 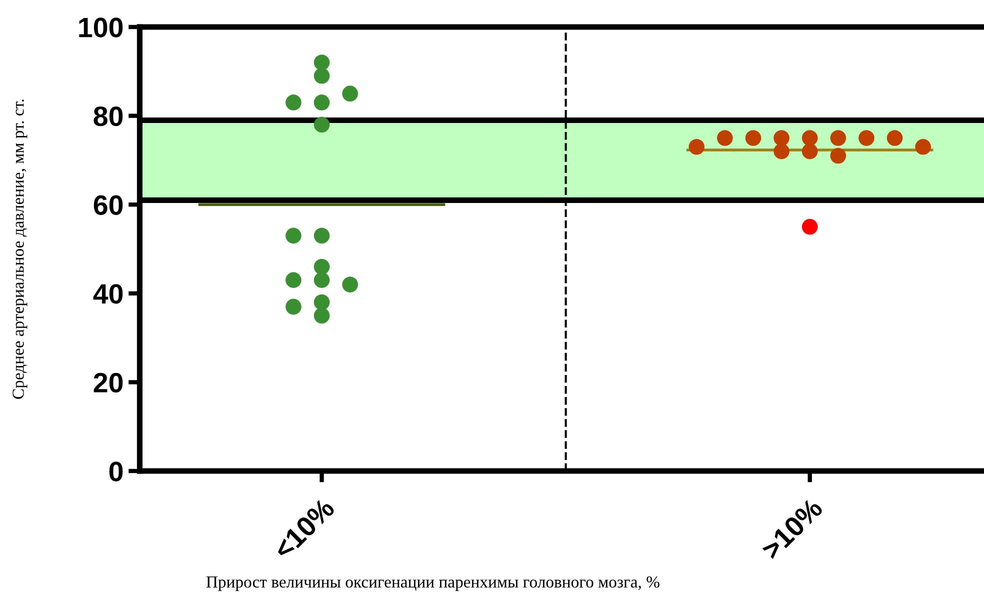 I want to click on y-tick-label: 60, so click(x=108, y=205).